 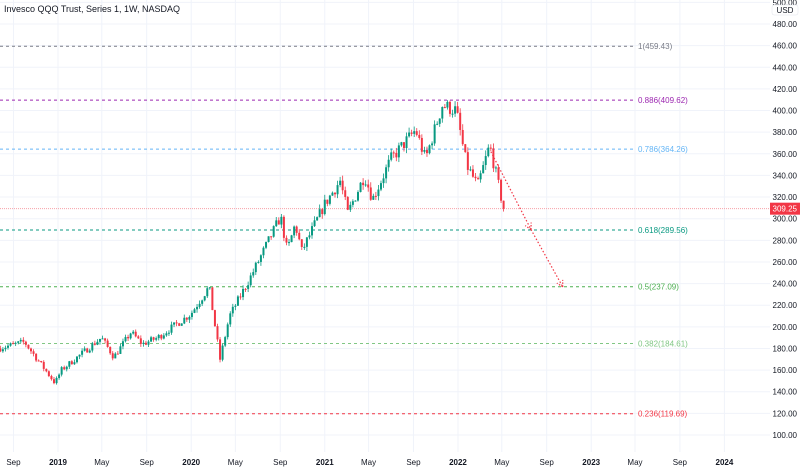 I want to click on y-tick-label: 200.00, so click(x=785, y=327).